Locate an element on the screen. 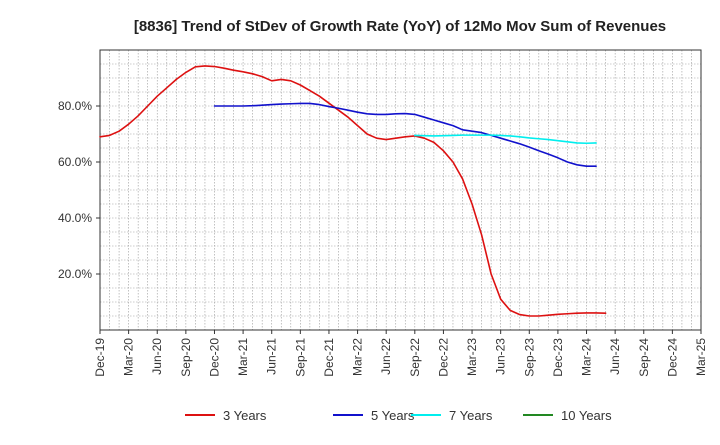 This screenshot has height=445, width=720. x-tick-label: Jun-24 is located at coordinates (615, 356).